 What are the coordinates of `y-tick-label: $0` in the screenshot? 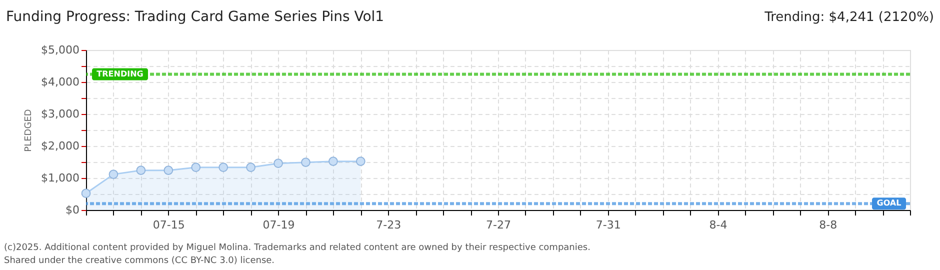 It's located at (73, 210).